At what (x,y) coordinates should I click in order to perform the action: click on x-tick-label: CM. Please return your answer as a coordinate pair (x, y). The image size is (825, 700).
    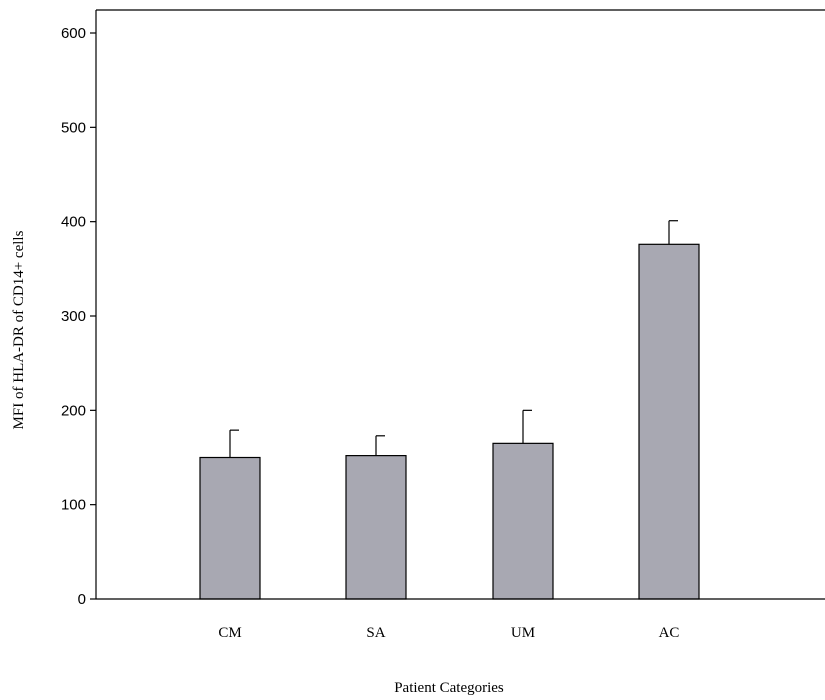
    Looking at the image, I should click on (229, 633).